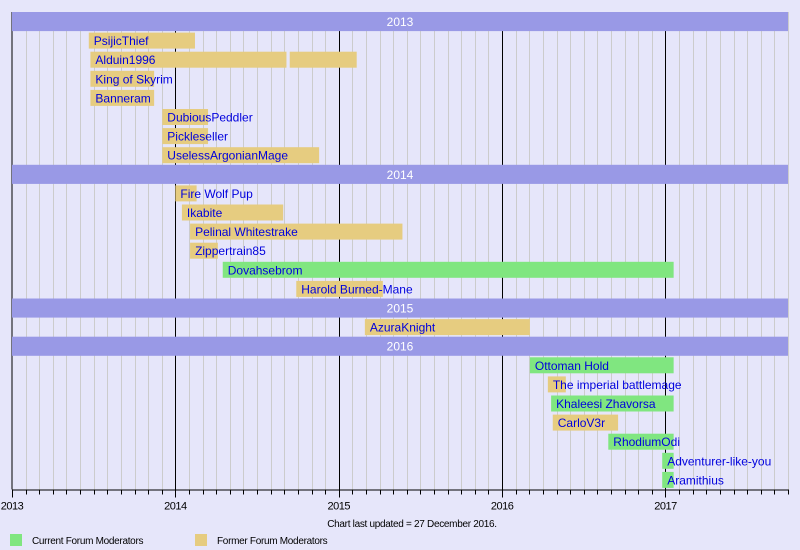 The width and height of the screenshot is (800, 550). Describe the element at coordinates (606, 404) in the screenshot. I see `moderator-label: Khaleesi Zhavorsa` at that location.